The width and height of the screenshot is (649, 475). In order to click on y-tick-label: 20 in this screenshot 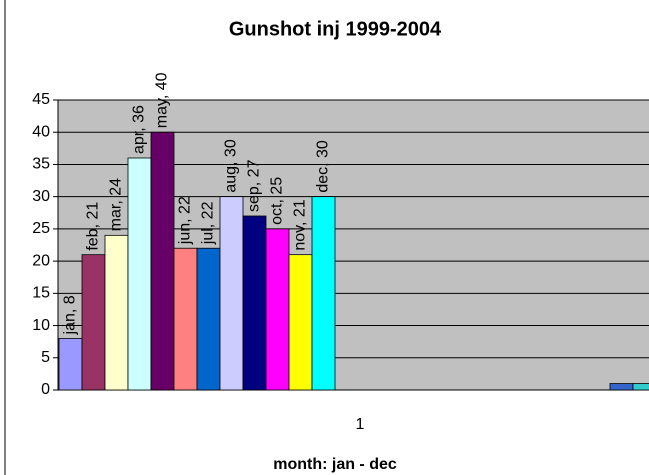, I will do `click(41, 260)`.